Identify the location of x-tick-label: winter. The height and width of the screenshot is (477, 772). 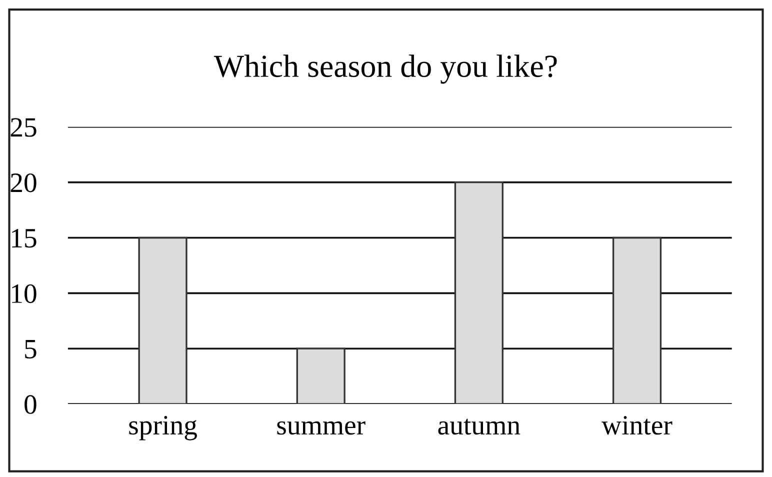
(637, 425).